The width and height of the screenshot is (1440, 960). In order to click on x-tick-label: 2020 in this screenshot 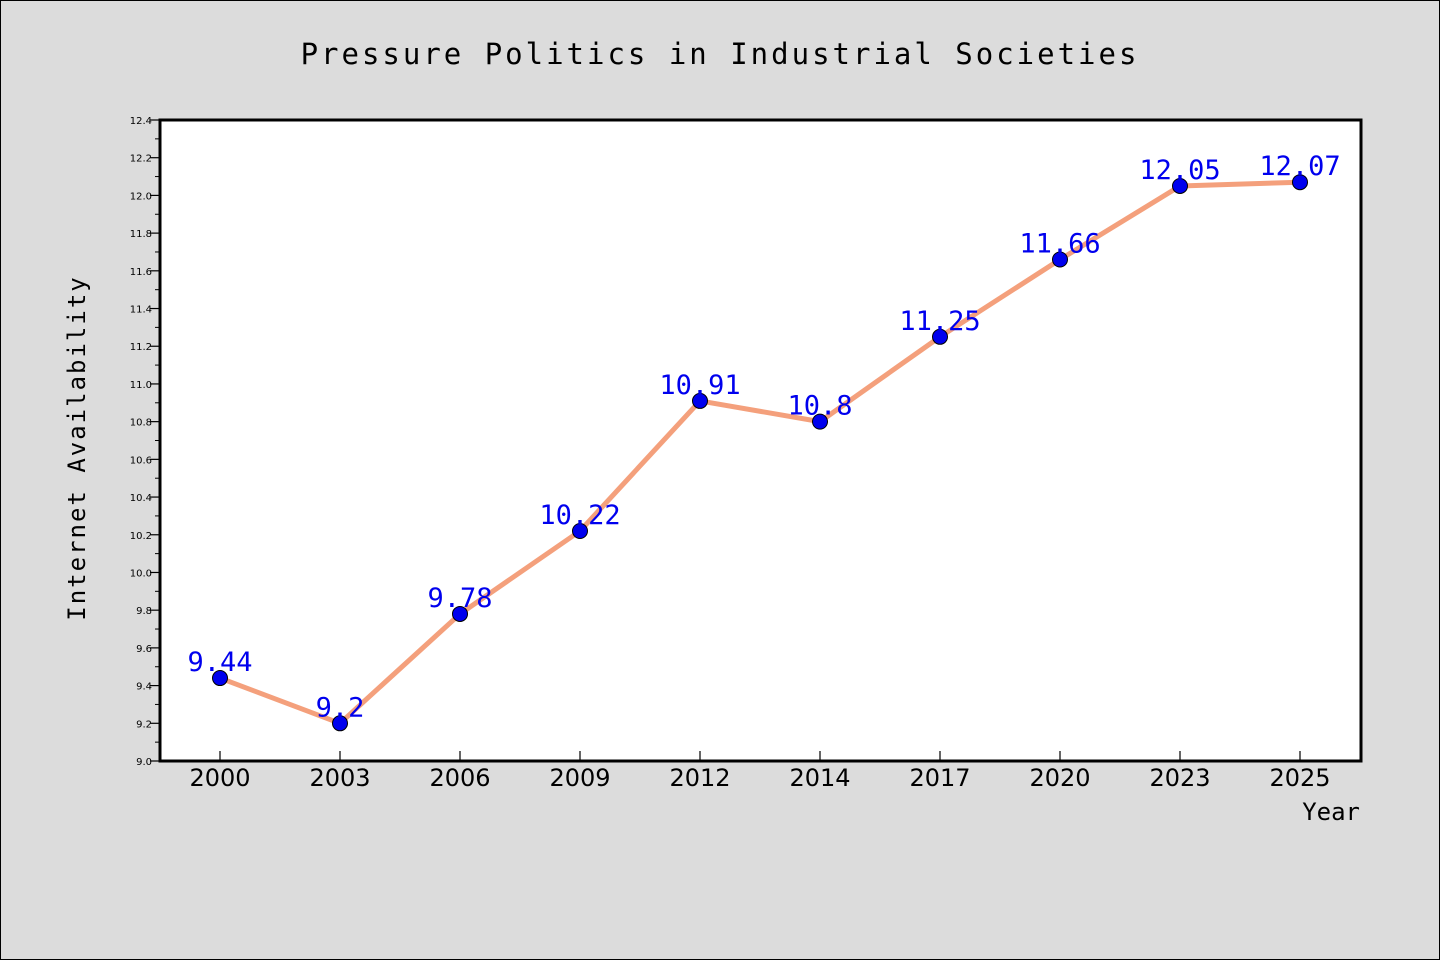, I will do `click(1059, 778)`.